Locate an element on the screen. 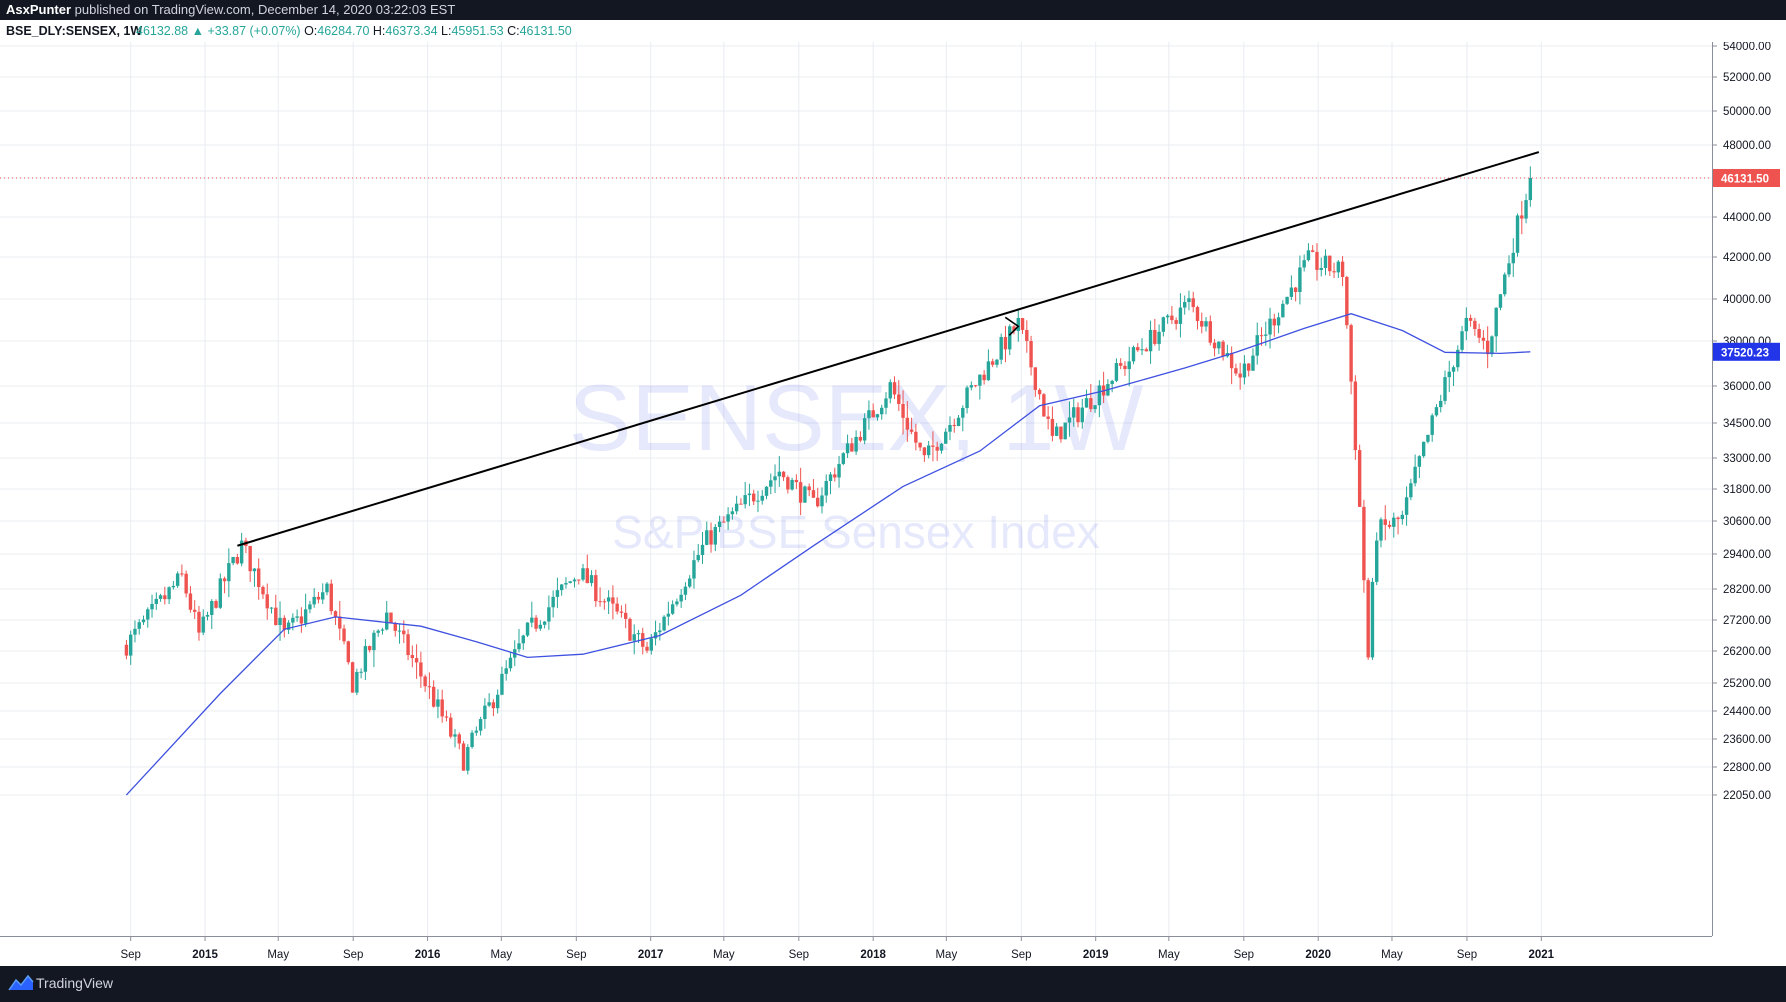  price-tick-label: 44000.00 is located at coordinates (1747, 218).